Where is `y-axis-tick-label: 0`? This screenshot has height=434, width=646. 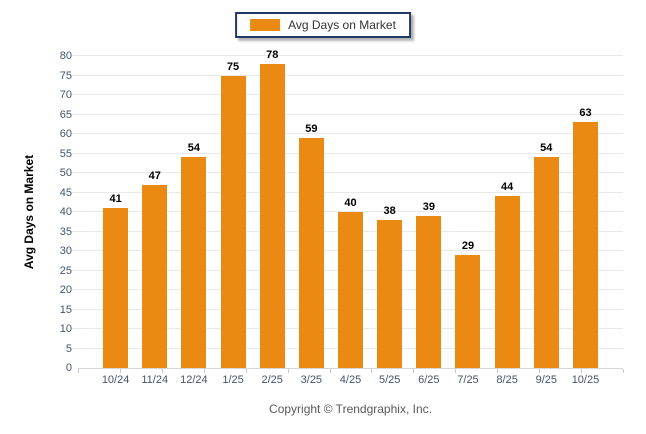 y-axis-tick-label: 0 is located at coordinates (68, 368).